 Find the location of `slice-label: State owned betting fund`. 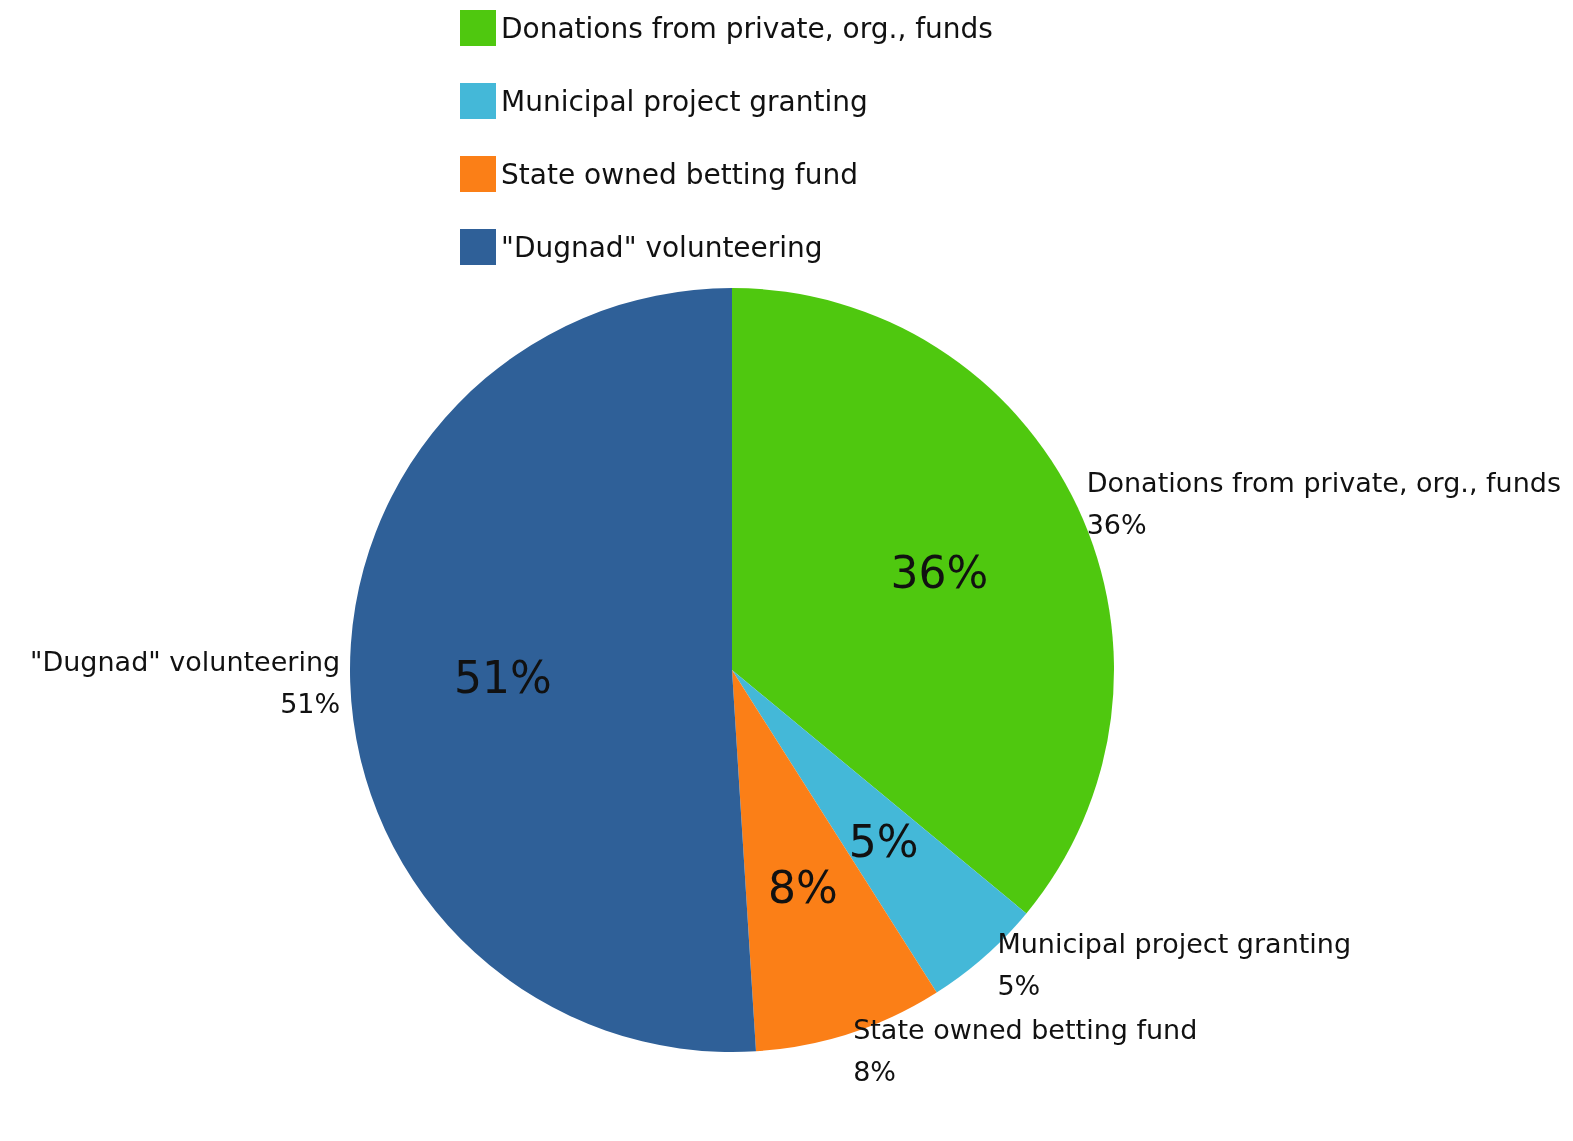

slice-label: State owned betting fund is located at coordinates (1025, 1029).